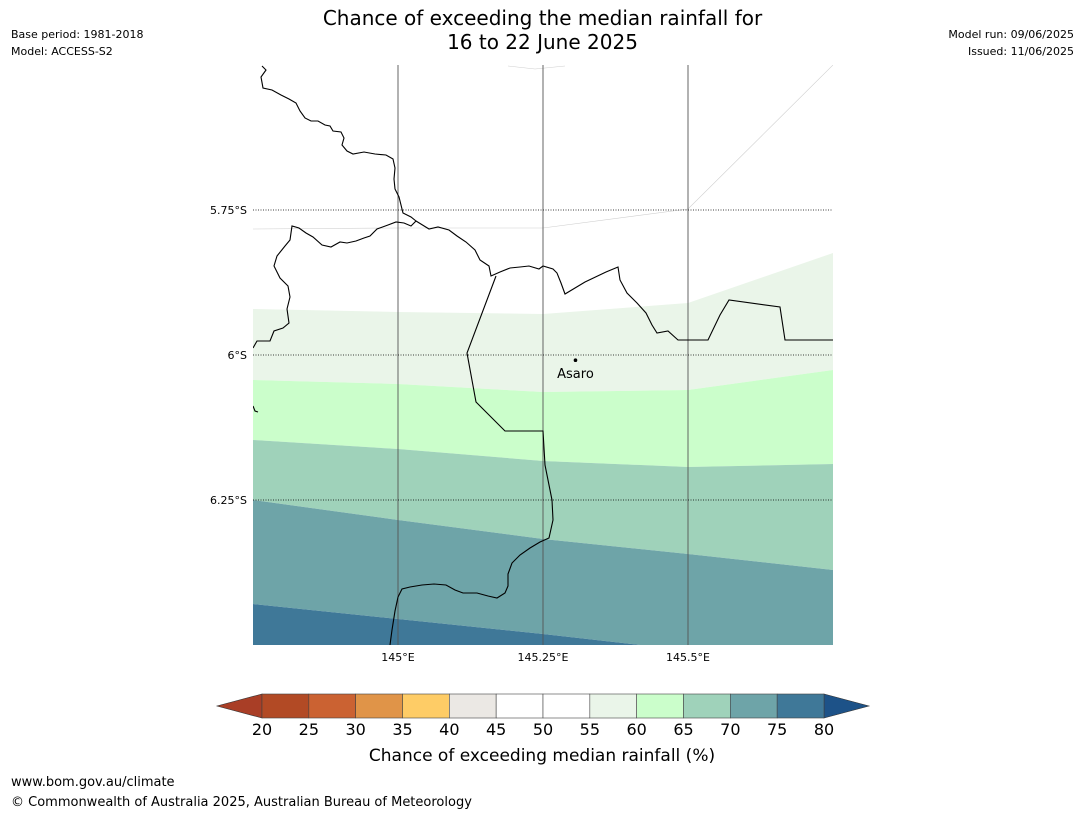 Image resolution: width=1085 pixels, height=816 pixels. Describe the element at coordinates (1020, 51) in the screenshot. I see `issued-date: Issued: 11/06/2025` at that location.